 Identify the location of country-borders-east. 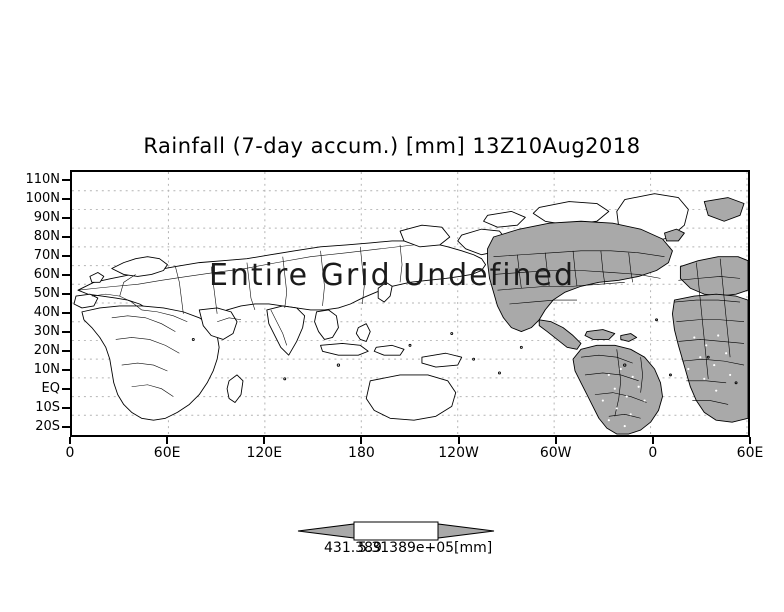
(619, 334).